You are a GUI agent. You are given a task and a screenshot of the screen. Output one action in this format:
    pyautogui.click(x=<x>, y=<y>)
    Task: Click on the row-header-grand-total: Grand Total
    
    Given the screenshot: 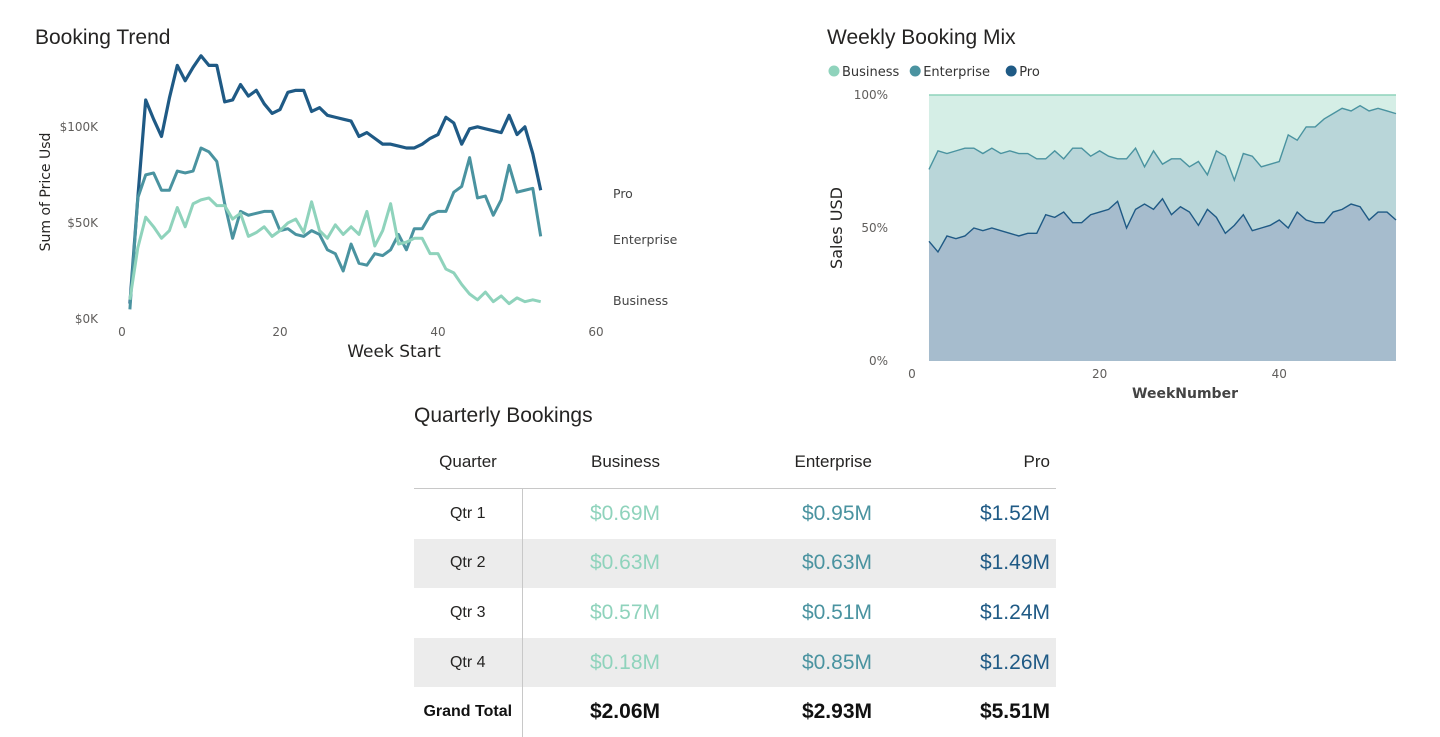 What is the action you would take?
    pyautogui.click(x=468, y=712)
    